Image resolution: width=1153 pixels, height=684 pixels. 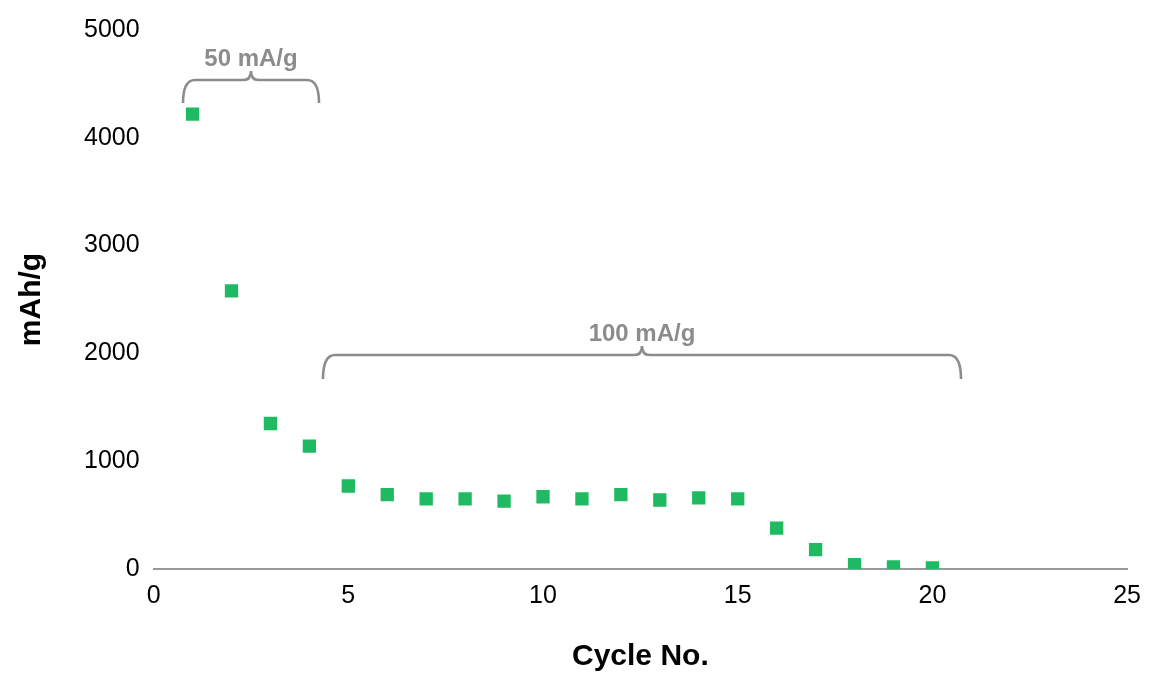 I want to click on y-axis-title: mAh/g, so click(x=30, y=299).